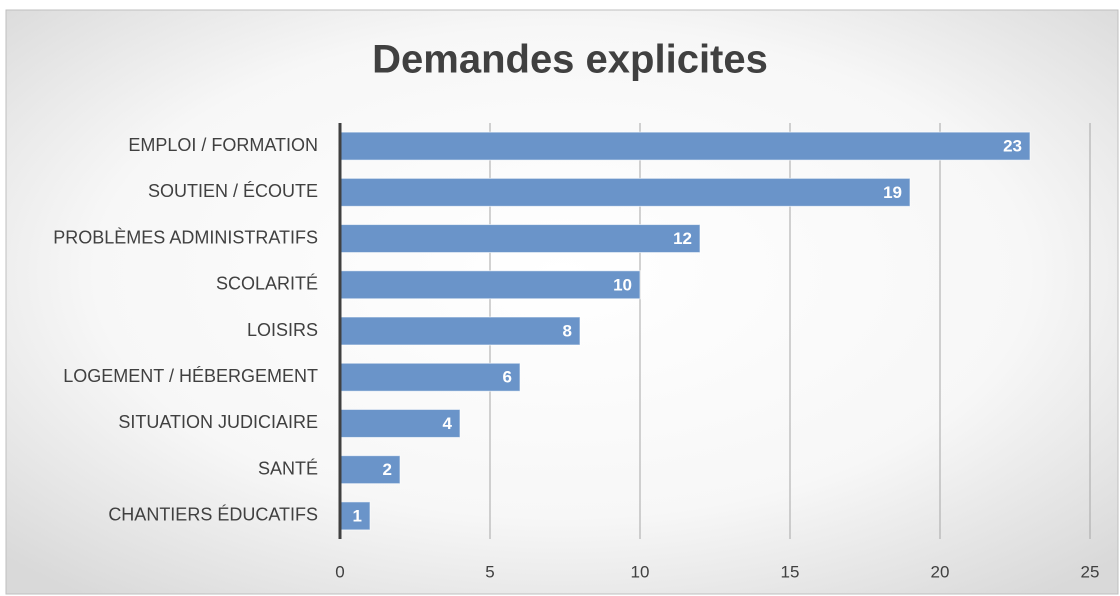  I want to click on data-label: 2, so click(387, 469).